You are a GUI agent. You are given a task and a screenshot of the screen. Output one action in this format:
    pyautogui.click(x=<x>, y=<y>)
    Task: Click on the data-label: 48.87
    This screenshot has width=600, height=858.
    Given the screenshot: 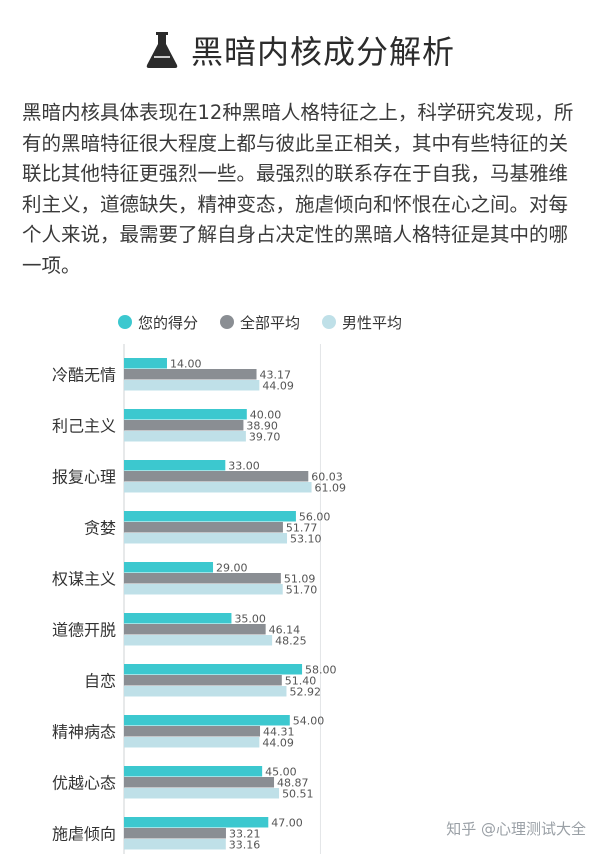 What is the action you would take?
    pyautogui.click(x=293, y=783)
    